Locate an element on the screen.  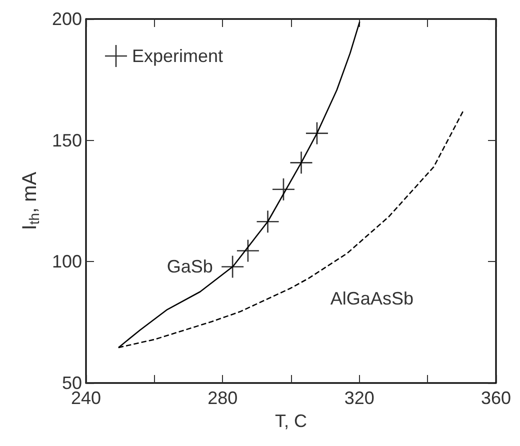
y-axis-title: Ith, mA is located at coordinates (30, 200).